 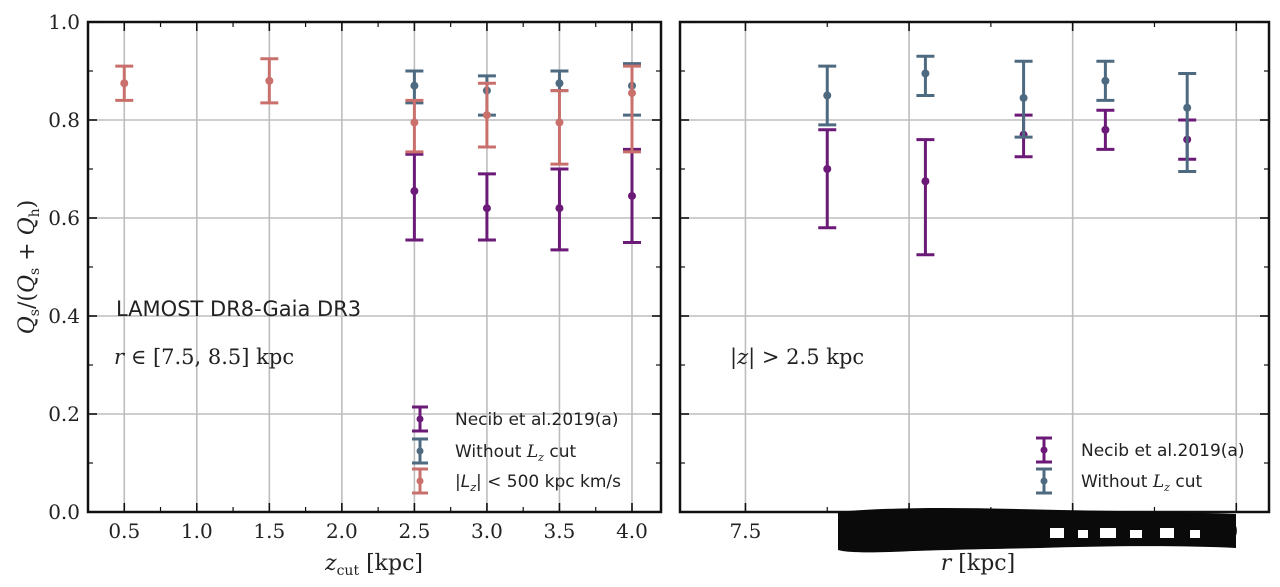 What do you see at coordinates (378, 111) in the screenshot?
I see `series--l-z-500-kpc-km-s` at bounding box center [378, 111].